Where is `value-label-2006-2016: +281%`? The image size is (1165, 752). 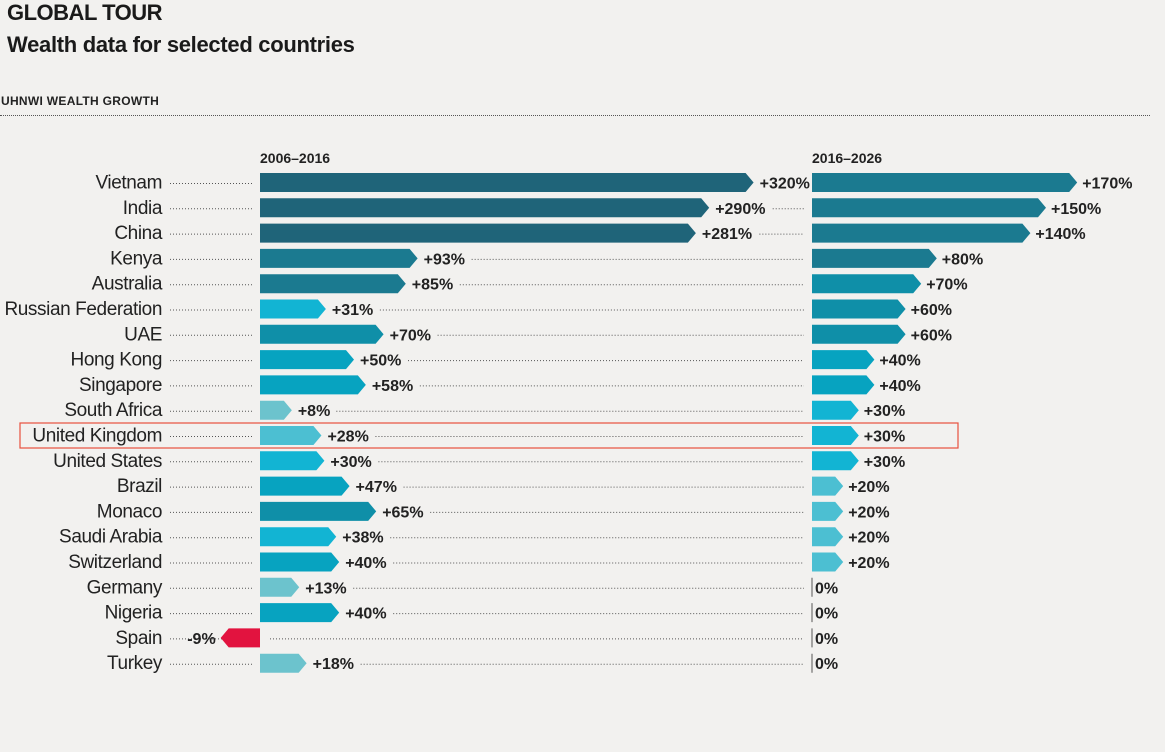
value-label-2006-2016: +281% is located at coordinates (727, 234).